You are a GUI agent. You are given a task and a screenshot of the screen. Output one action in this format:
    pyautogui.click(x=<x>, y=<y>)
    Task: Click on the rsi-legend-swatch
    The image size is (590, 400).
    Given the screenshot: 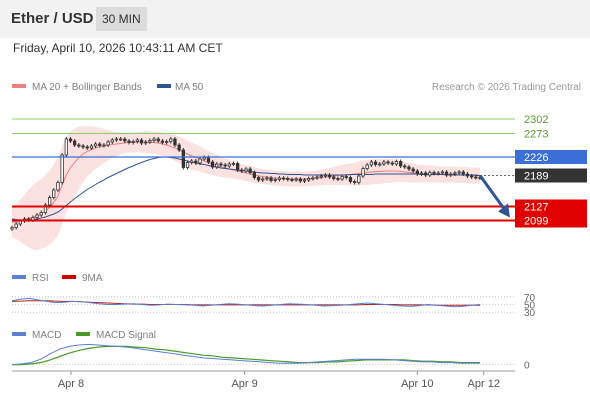 What is the action you would take?
    pyautogui.click(x=19, y=277)
    